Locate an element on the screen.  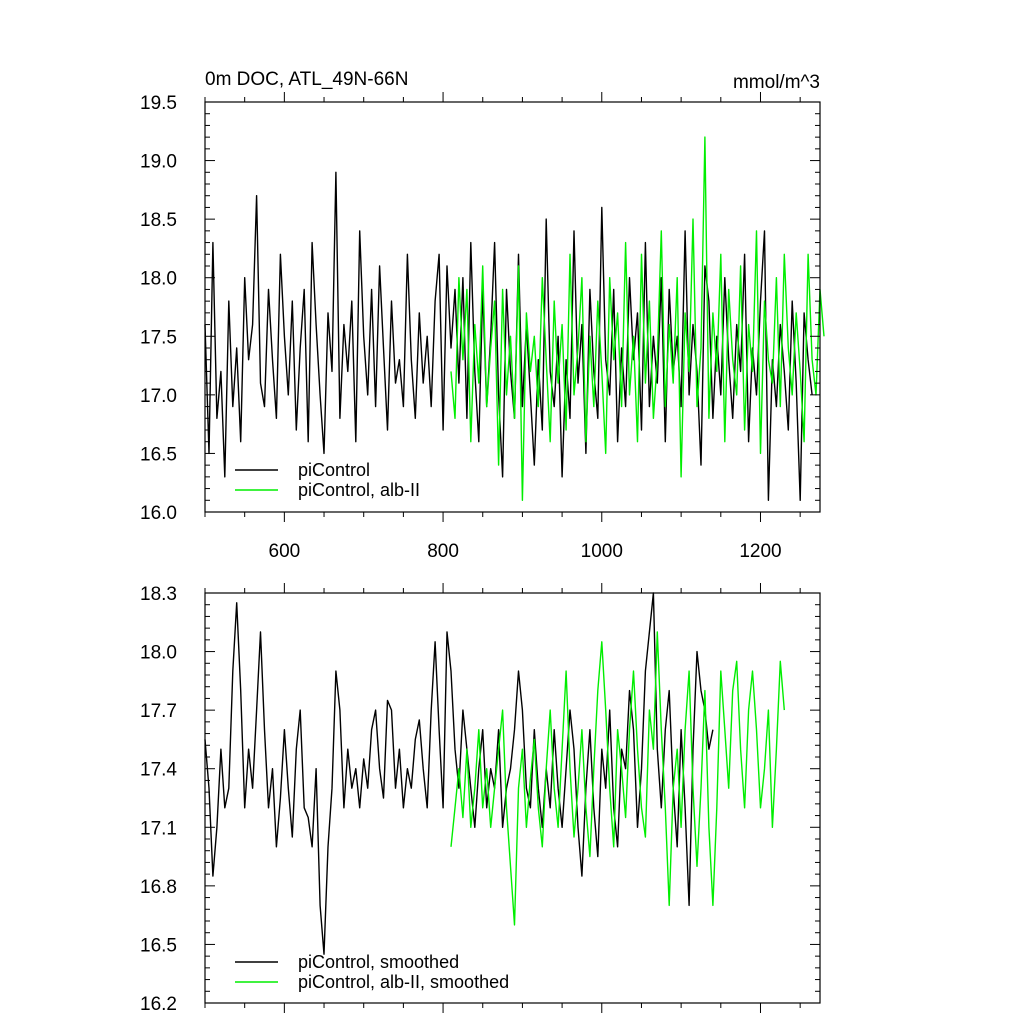
top-ytick-label-7: 19.5 is located at coordinates (158, 103).